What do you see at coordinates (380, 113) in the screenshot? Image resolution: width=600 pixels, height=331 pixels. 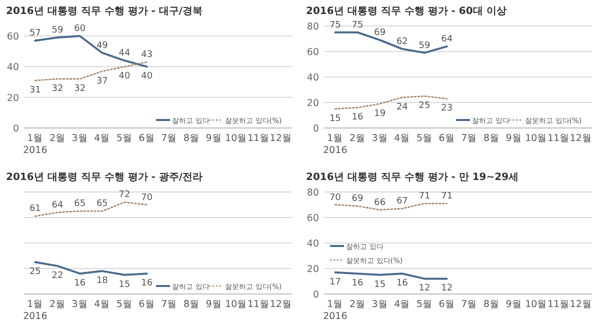 I see `data-label: 19` at bounding box center [380, 113].